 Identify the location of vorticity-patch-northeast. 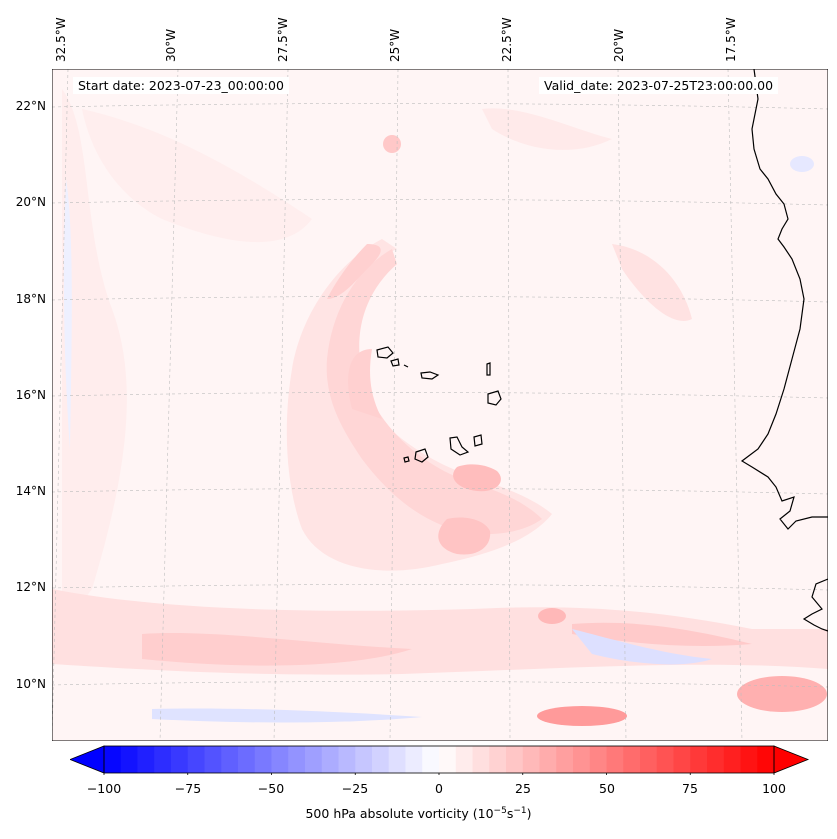
(547, 129).